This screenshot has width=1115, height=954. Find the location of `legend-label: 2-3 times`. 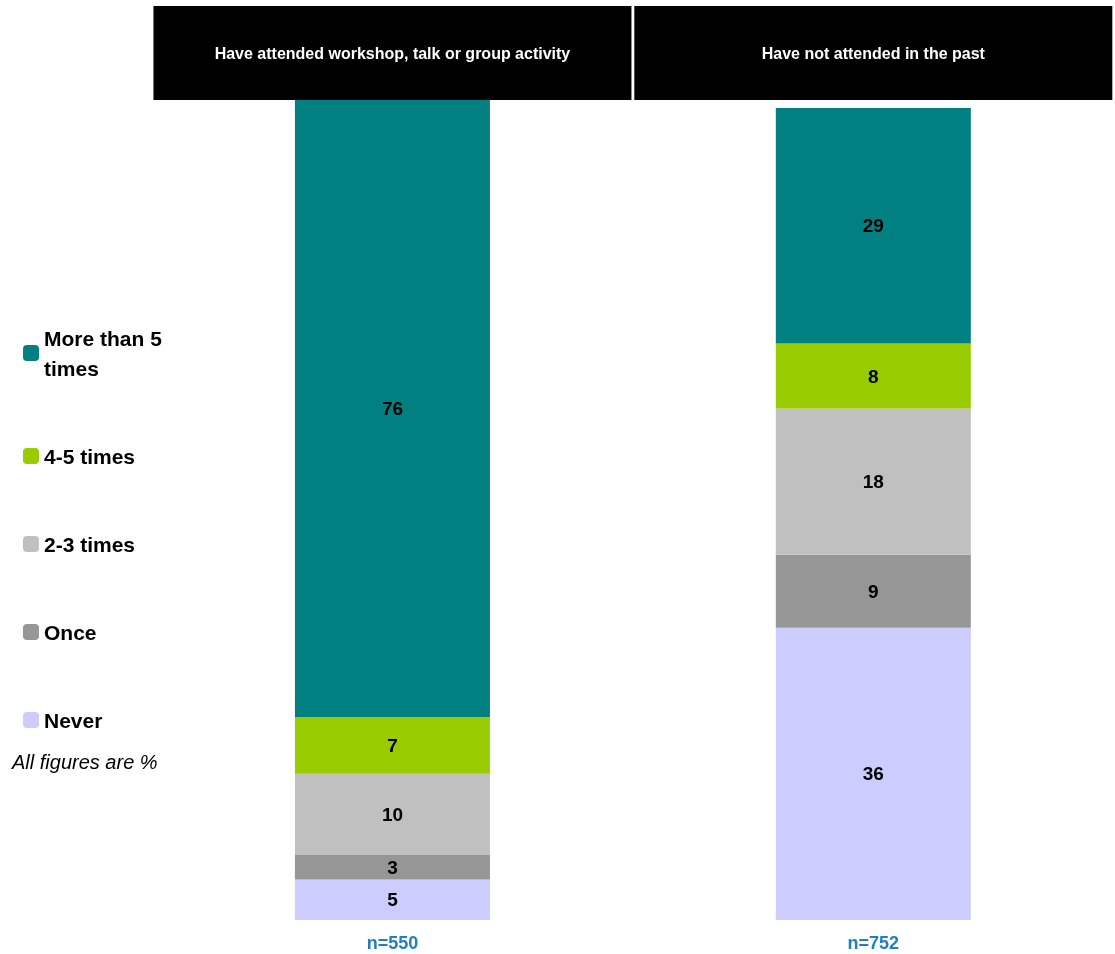

legend-label: 2-3 times is located at coordinates (90, 544).